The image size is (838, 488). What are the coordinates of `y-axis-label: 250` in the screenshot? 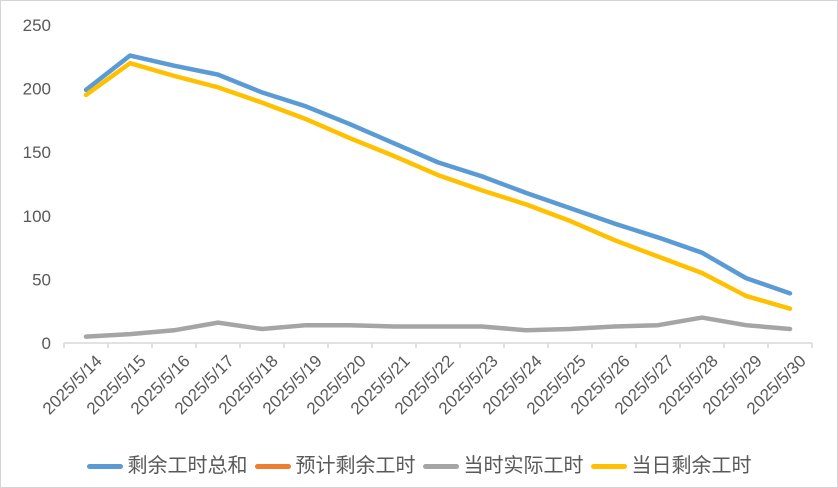 It's located at (37, 25).